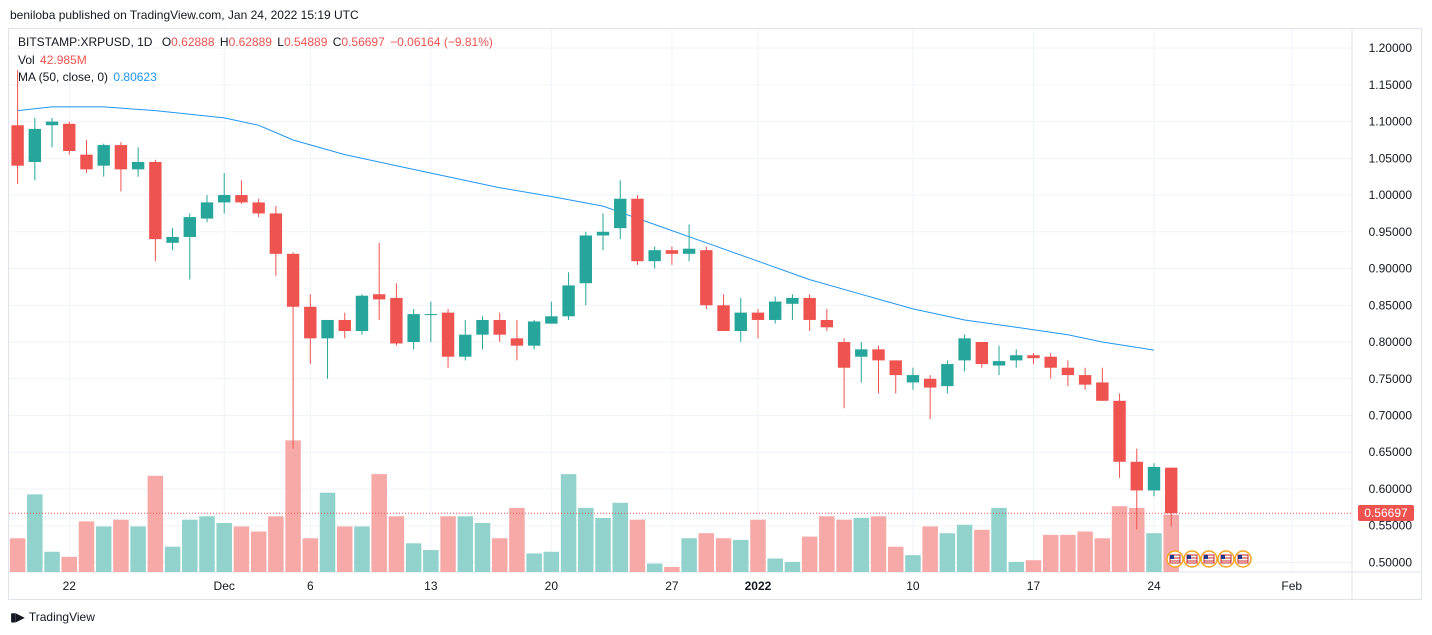 The width and height of the screenshot is (1432, 635). Describe the element at coordinates (363, 42) in the screenshot. I see `close-value: 0.56697` at that location.